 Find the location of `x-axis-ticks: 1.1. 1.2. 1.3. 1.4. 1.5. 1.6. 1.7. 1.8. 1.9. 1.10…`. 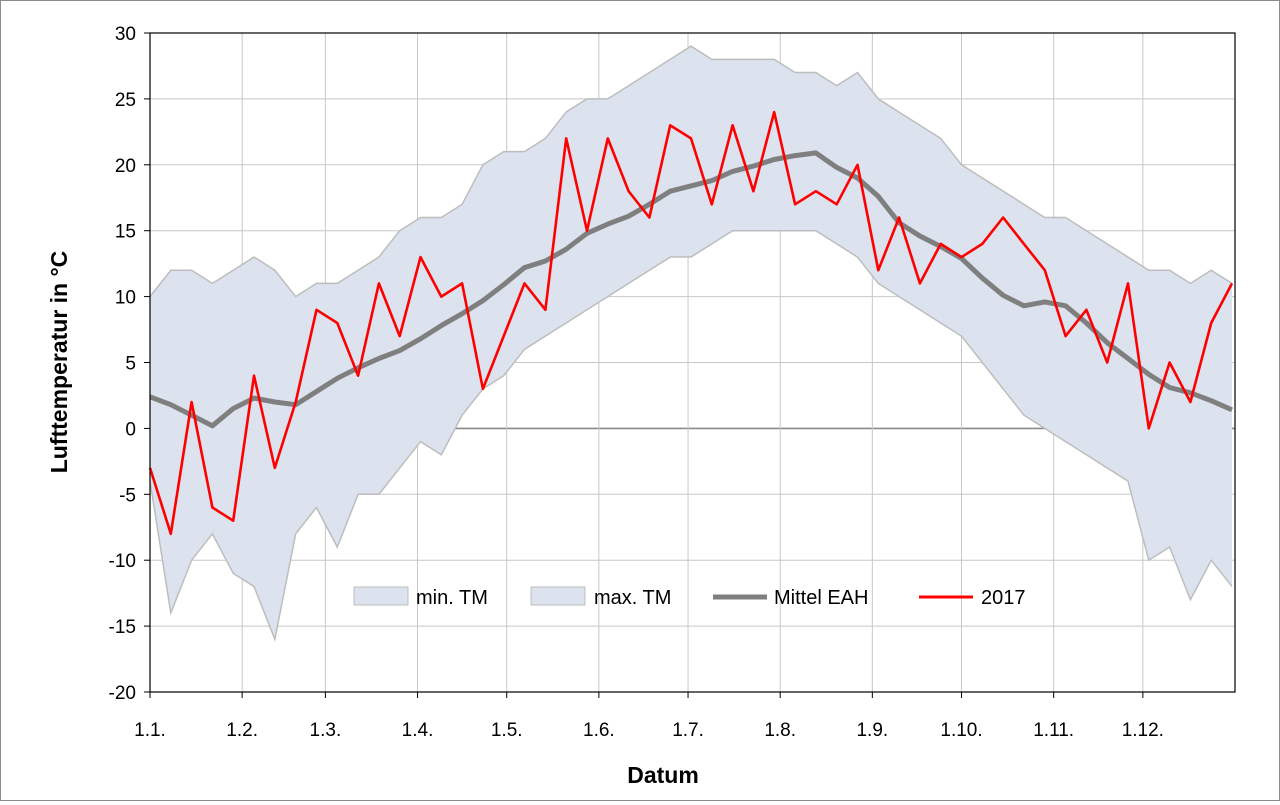

x-axis-ticks: 1.1. 1.2. 1.3. 1.4. 1.5. 1.6. 1.7. 1.8. 1.9. 1.10… is located at coordinates (649, 716).